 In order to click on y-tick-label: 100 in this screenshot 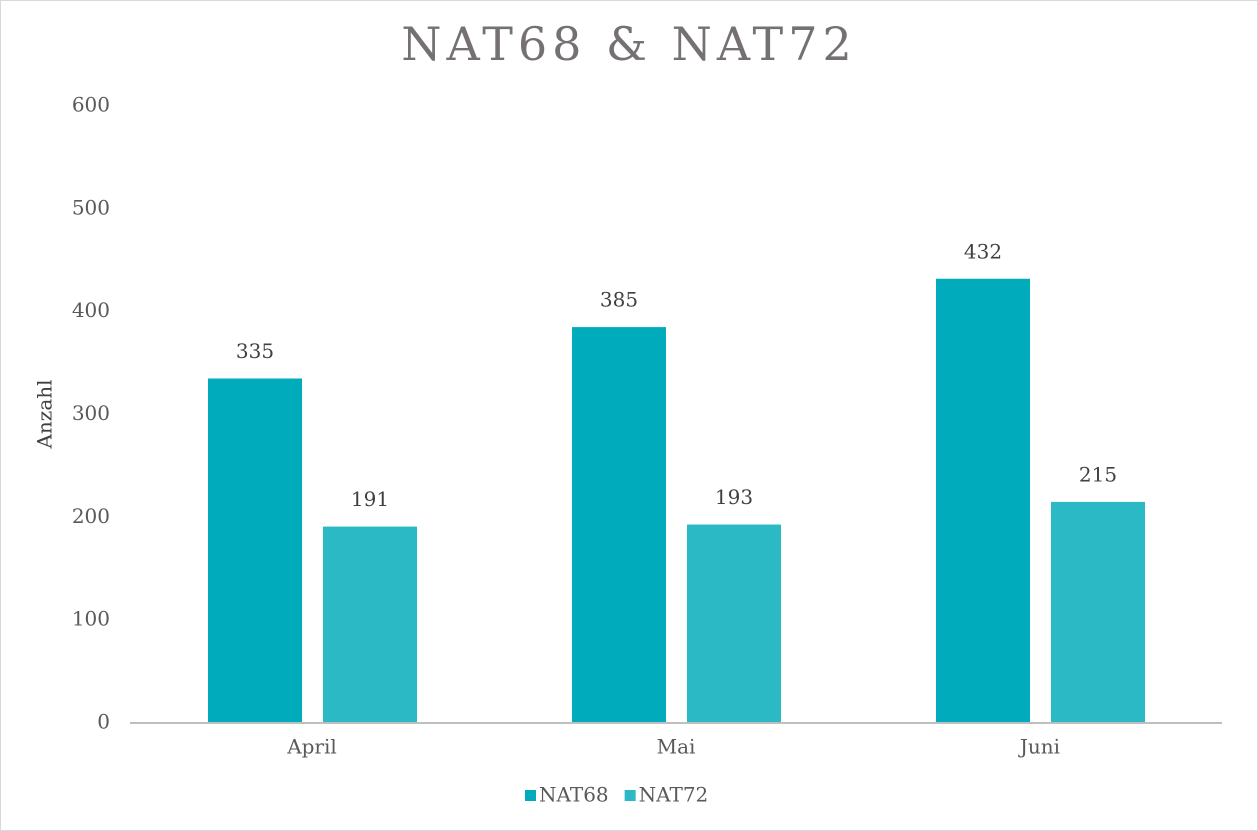, I will do `click(91, 619)`.